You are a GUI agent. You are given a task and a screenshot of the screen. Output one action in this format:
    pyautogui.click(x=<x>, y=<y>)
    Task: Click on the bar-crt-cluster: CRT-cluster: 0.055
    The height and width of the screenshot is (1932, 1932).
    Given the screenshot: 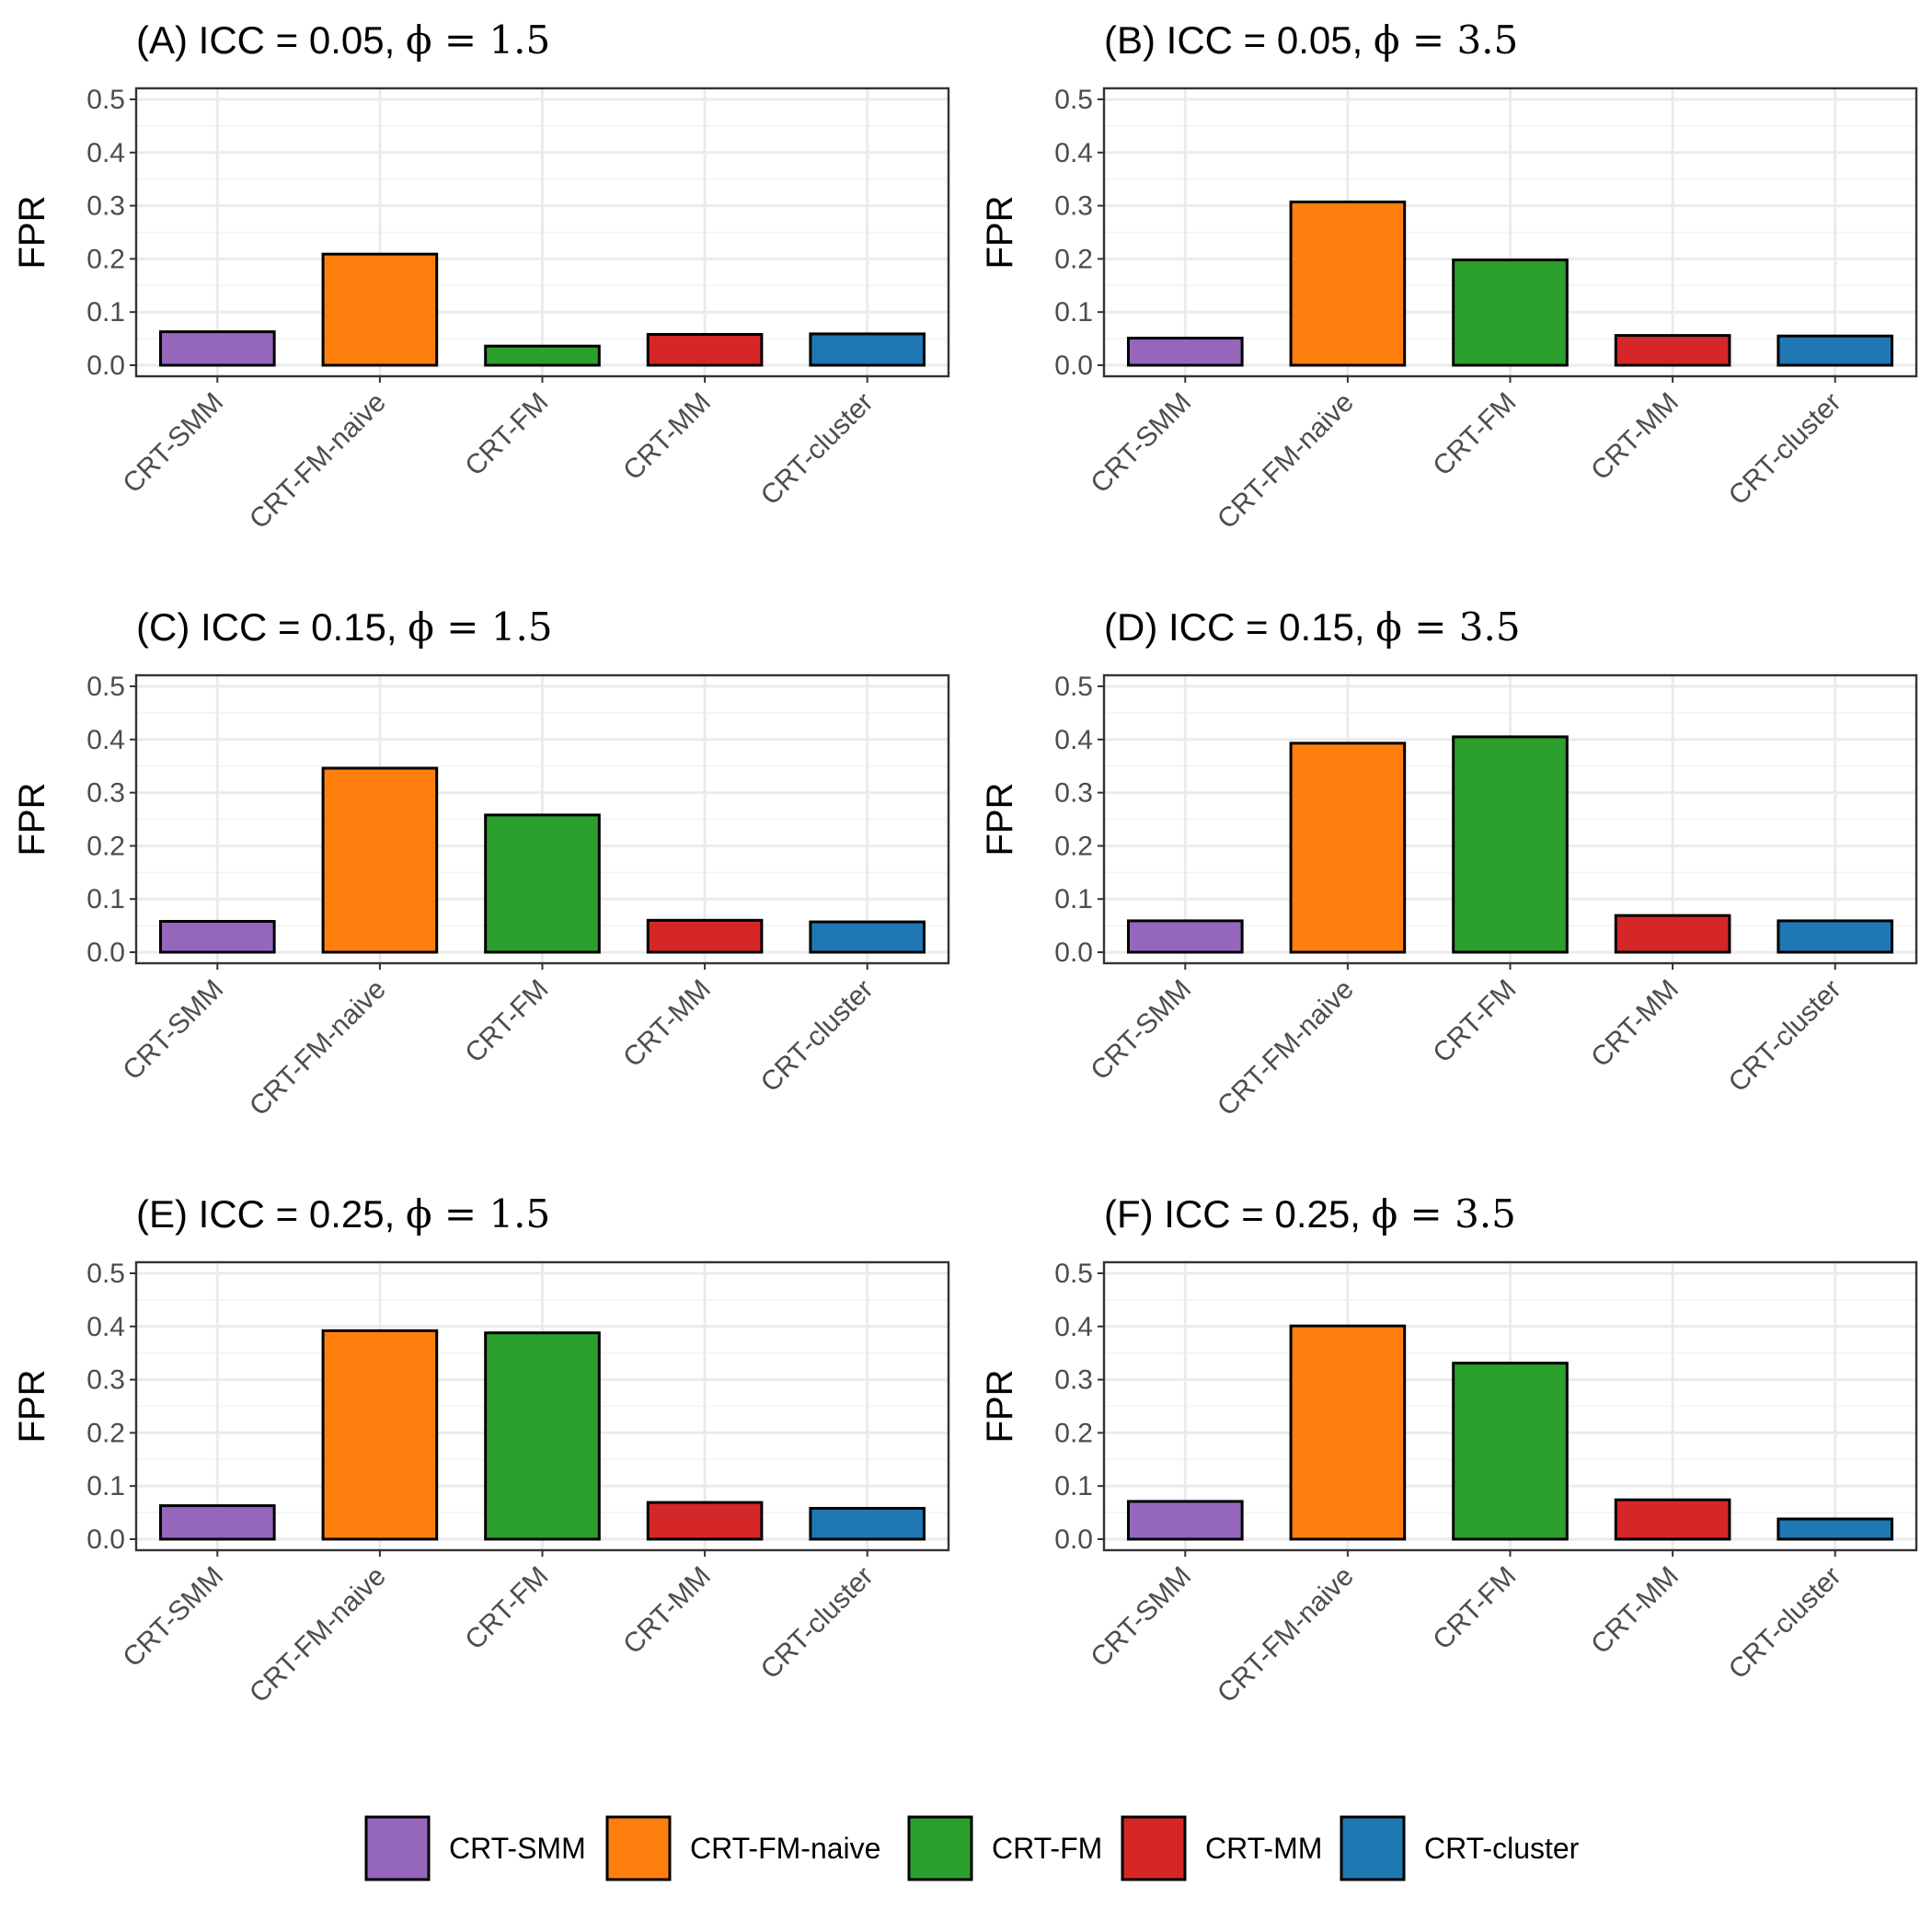 What is the action you would take?
    pyautogui.click(x=1835, y=350)
    